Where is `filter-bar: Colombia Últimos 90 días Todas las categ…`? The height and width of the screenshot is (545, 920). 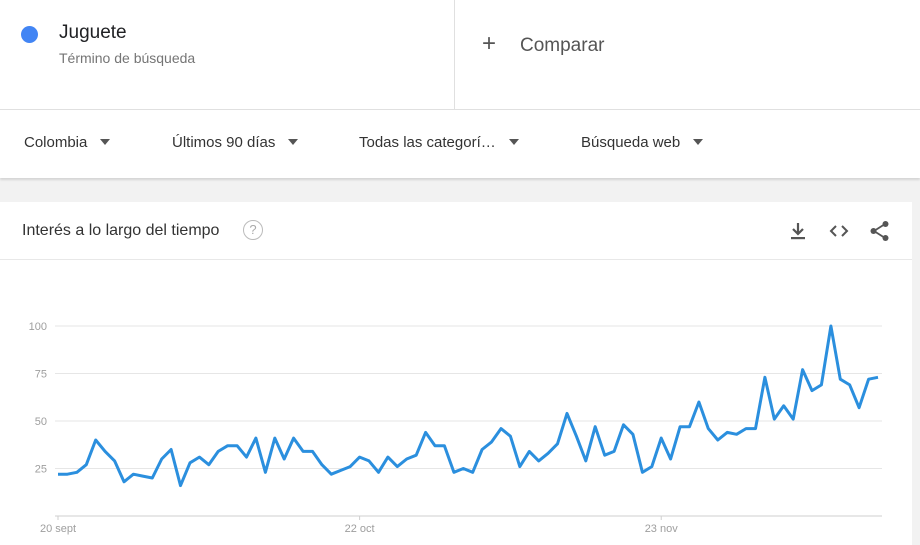 filter-bar: Colombia Últimos 90 días Todas las categ… is located at coordinates (460, 144).